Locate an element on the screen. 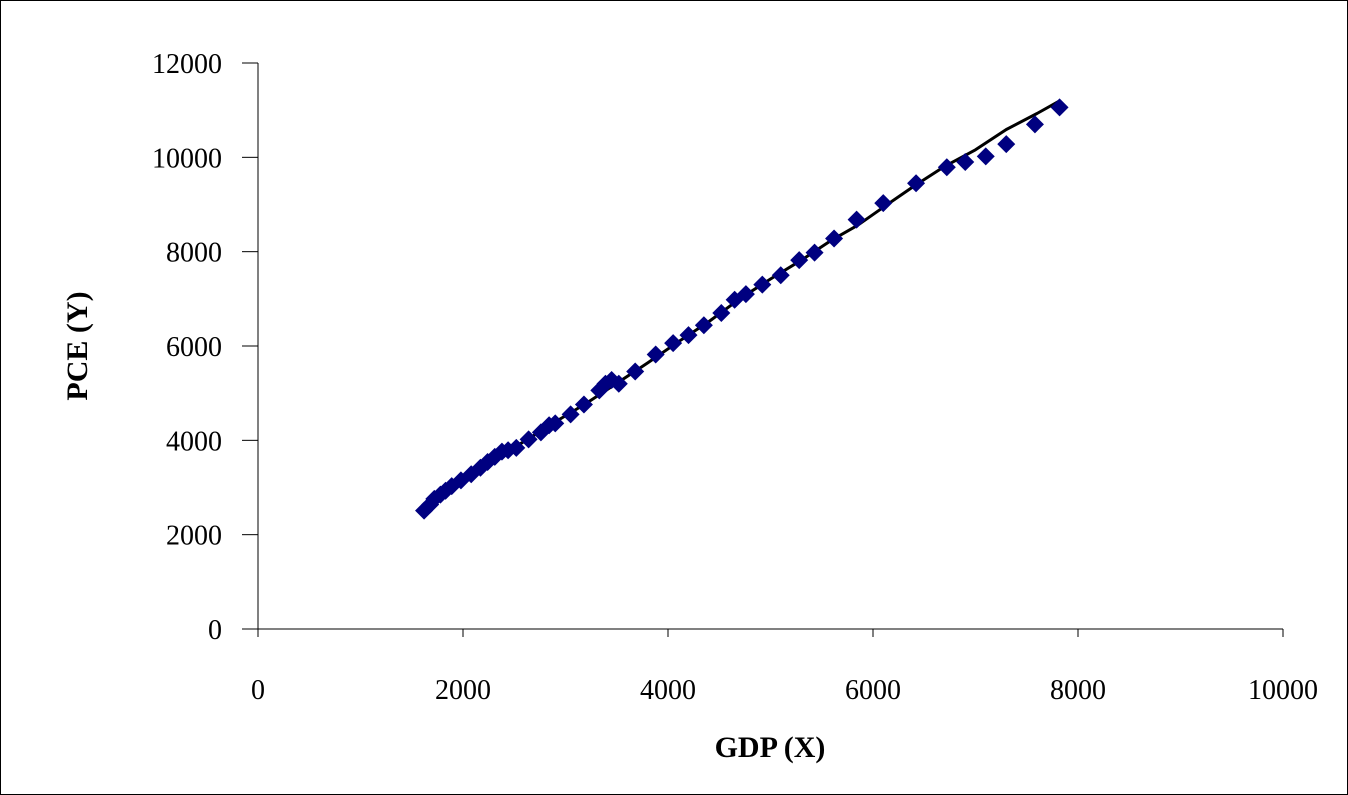  y-axis-title: PCE (Y) is located at coordinates (77, 345).